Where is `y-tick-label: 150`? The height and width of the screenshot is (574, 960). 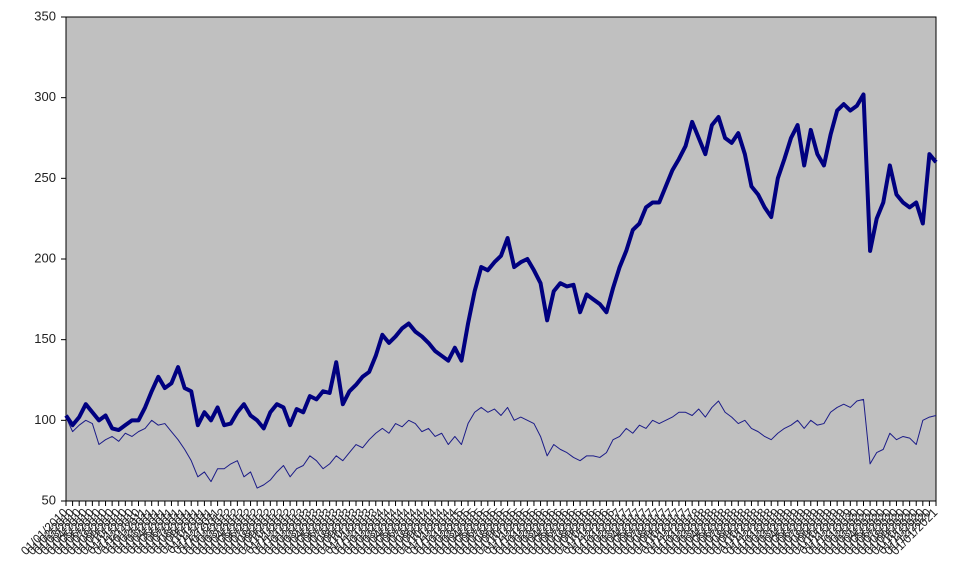 y-tick-label: 150 is located at coordinates (45, 338).